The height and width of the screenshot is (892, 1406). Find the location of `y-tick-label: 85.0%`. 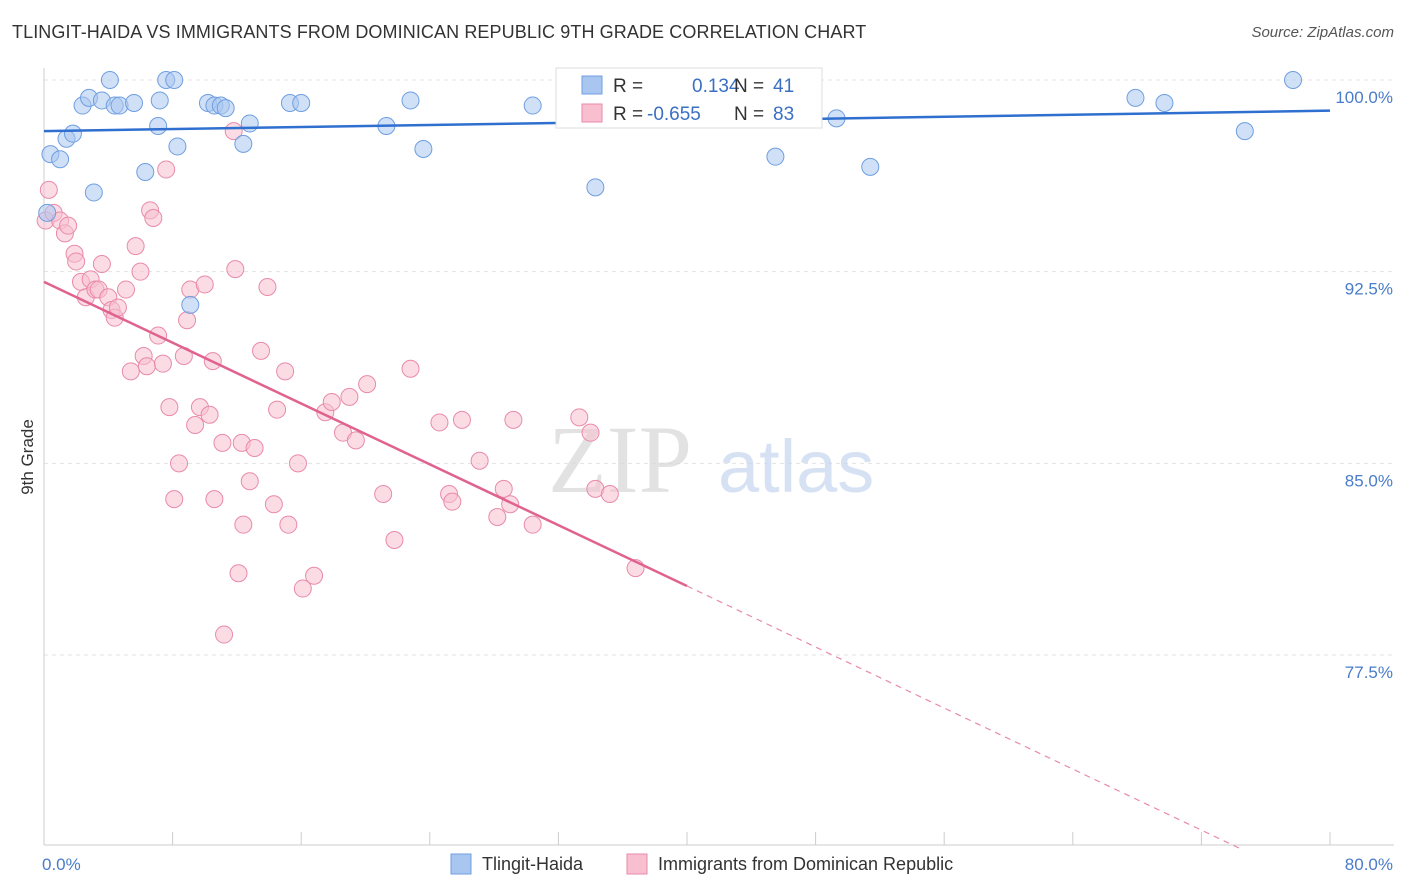

y-tick-label: 85.0% is located at coordinates (1369, 480).